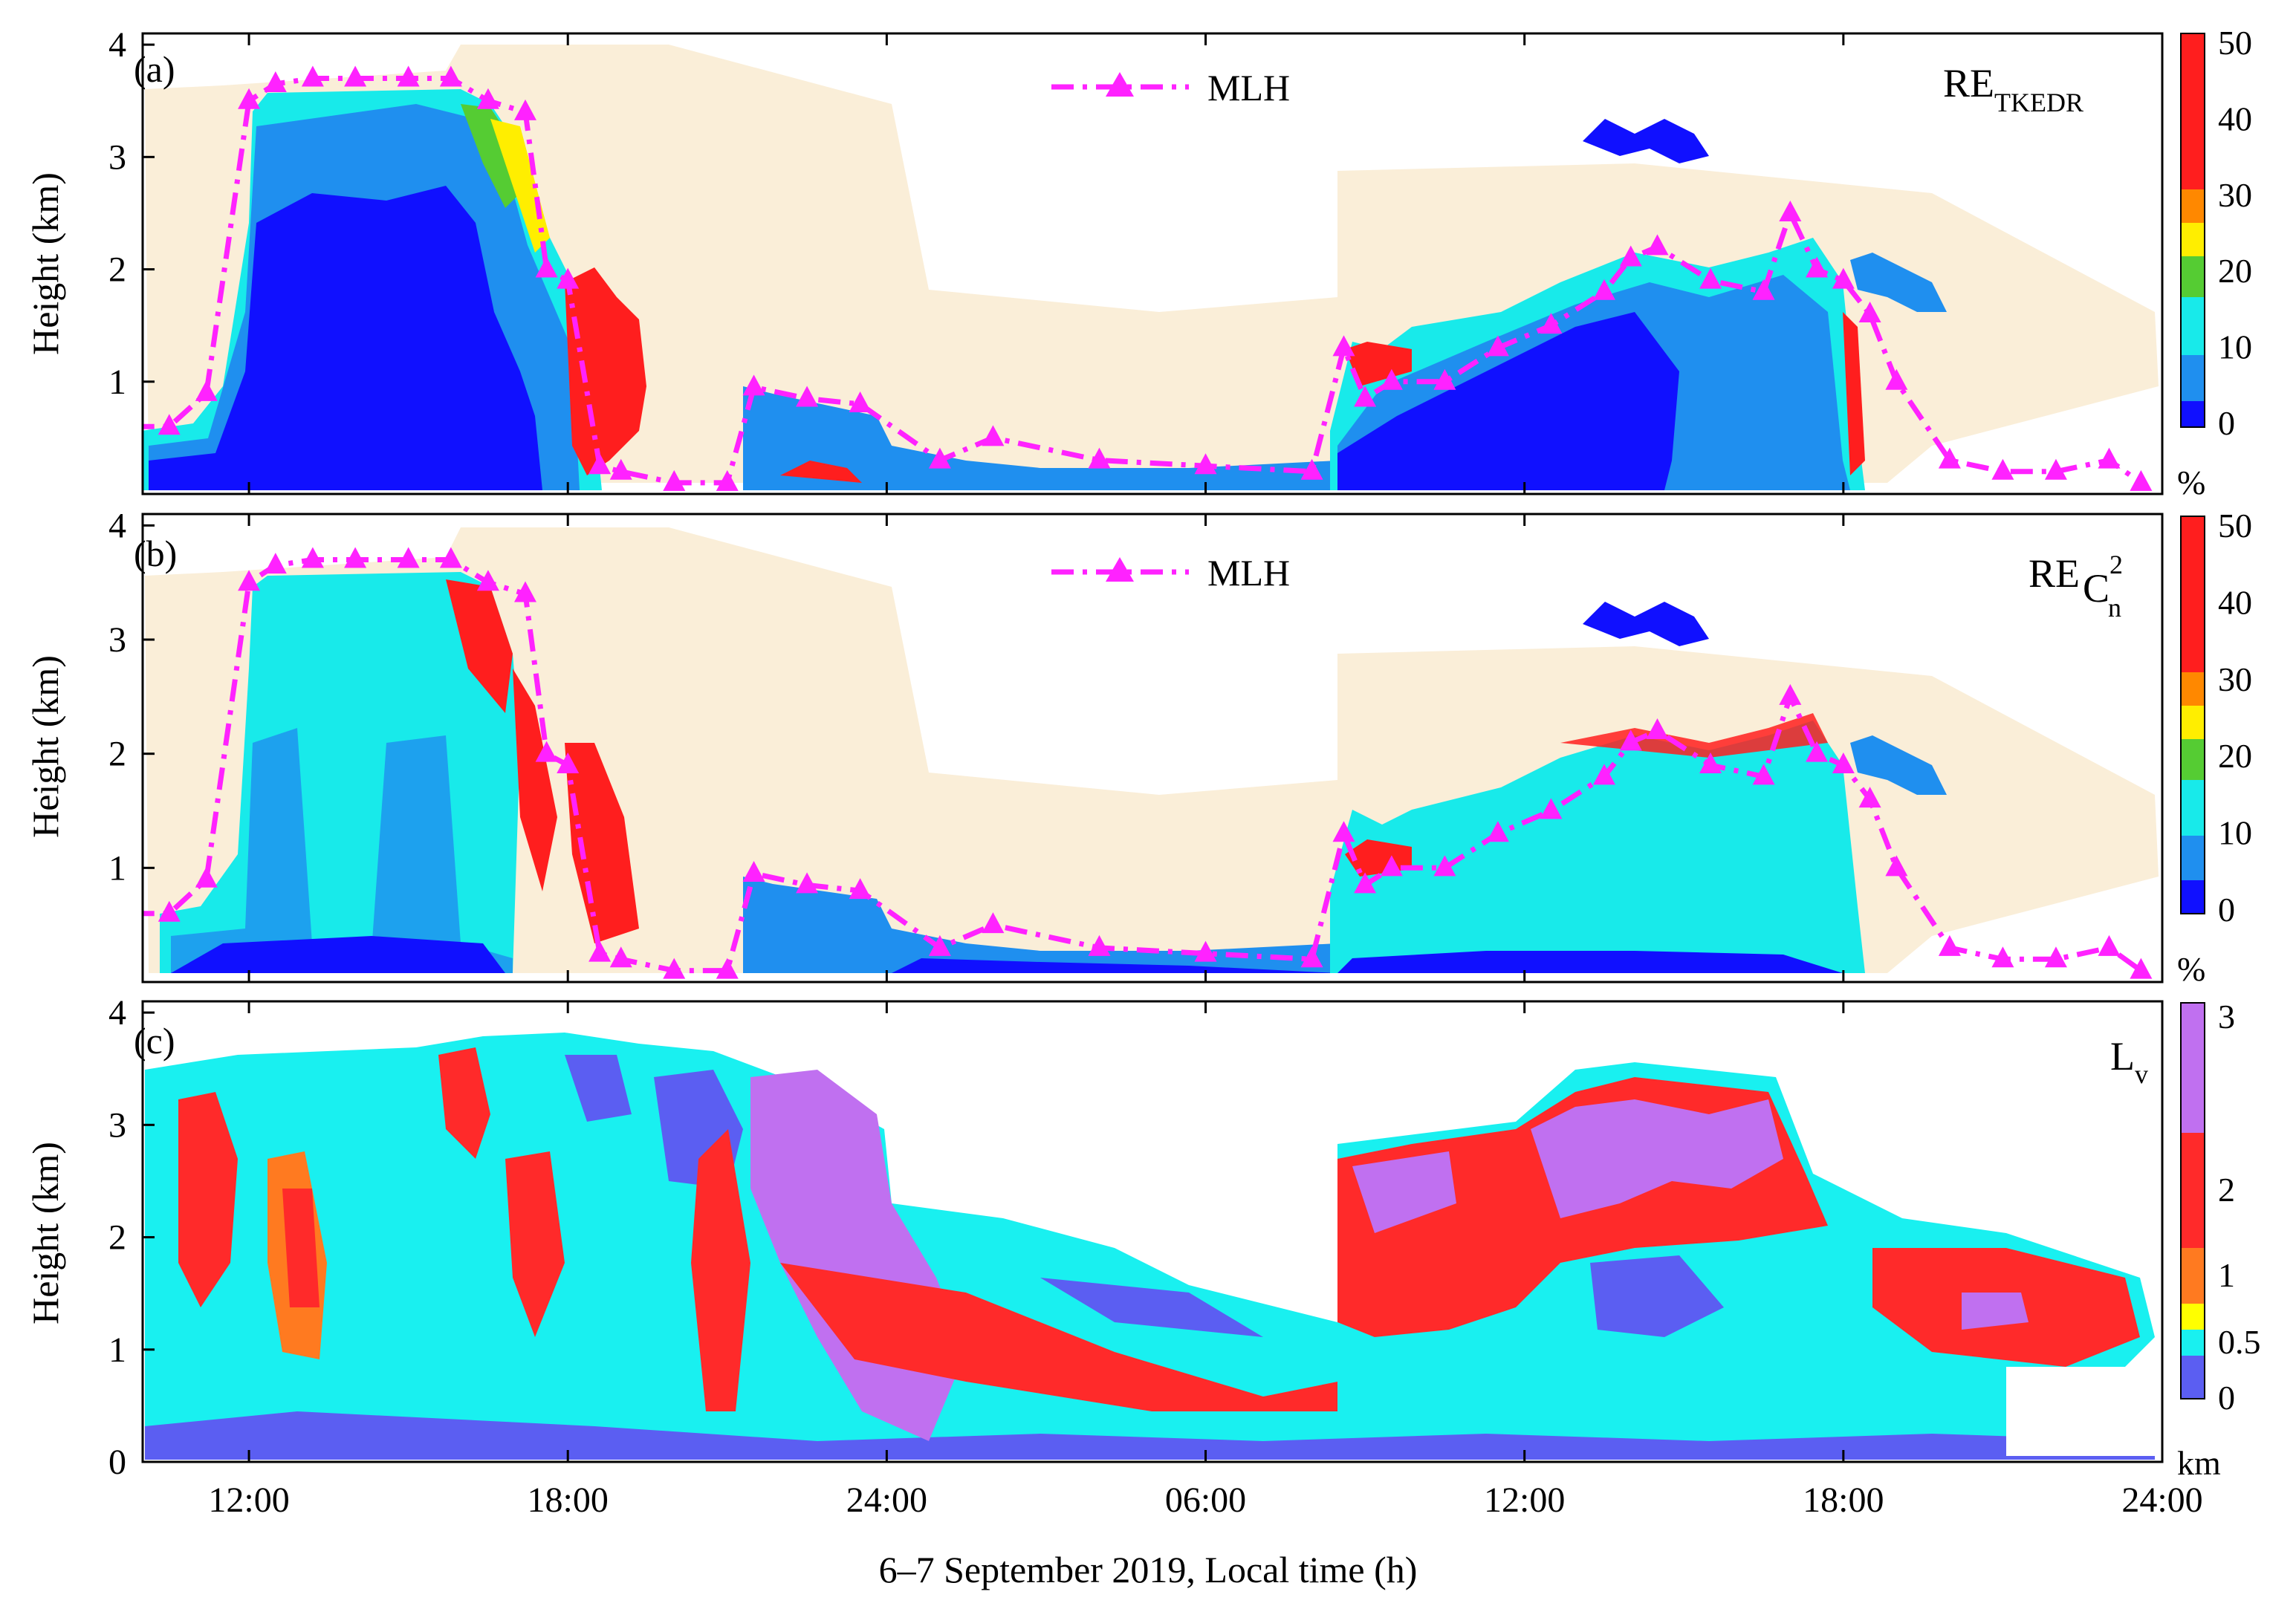 This screenshot has height=1606, width=2296. I want to click on panel-b-colorbar, so click(2192, 715).